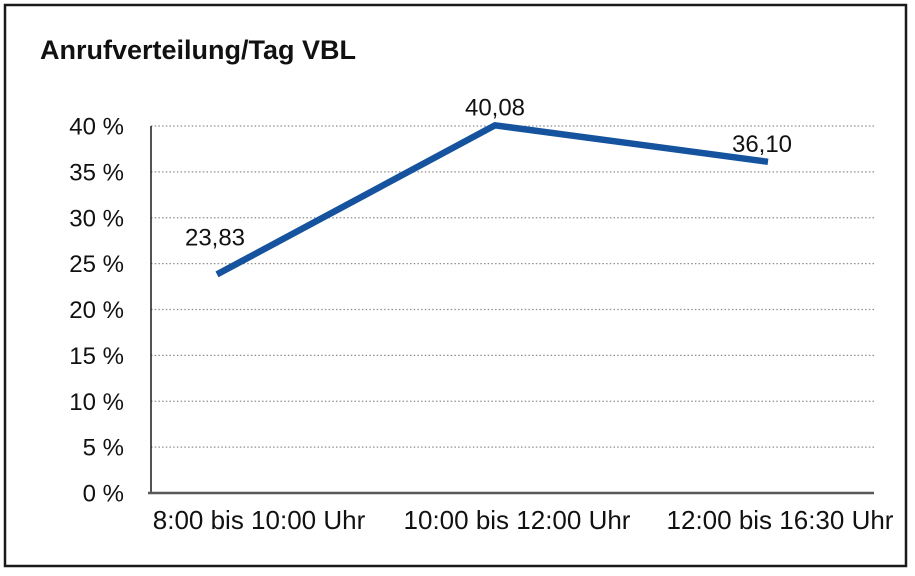 This screenshot has height=576, width=915. I want to click on y-axis-tick-label: 5 %, so click(103, 448).